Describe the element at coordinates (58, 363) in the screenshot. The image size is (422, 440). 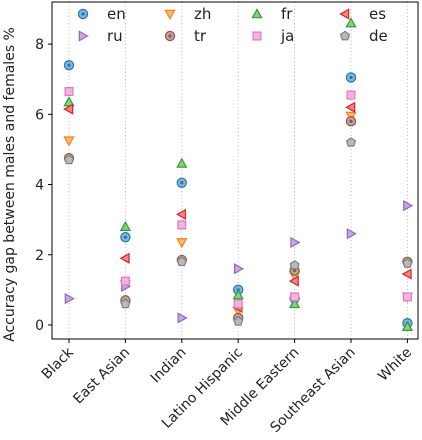
I see `x-tick-label-0: Black` at that location.